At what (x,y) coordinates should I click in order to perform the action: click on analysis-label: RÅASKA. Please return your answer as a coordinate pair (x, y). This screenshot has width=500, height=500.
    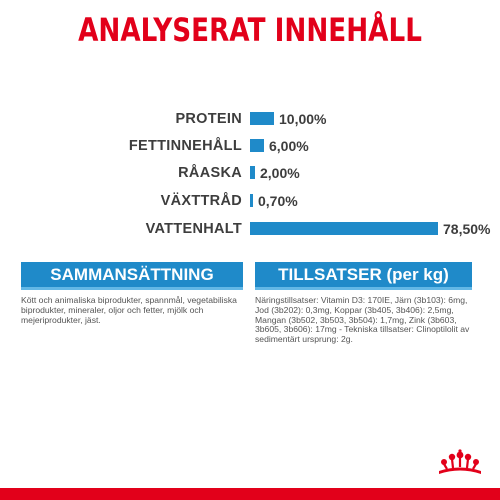
    Looking at the image, I should click on (210, 173).